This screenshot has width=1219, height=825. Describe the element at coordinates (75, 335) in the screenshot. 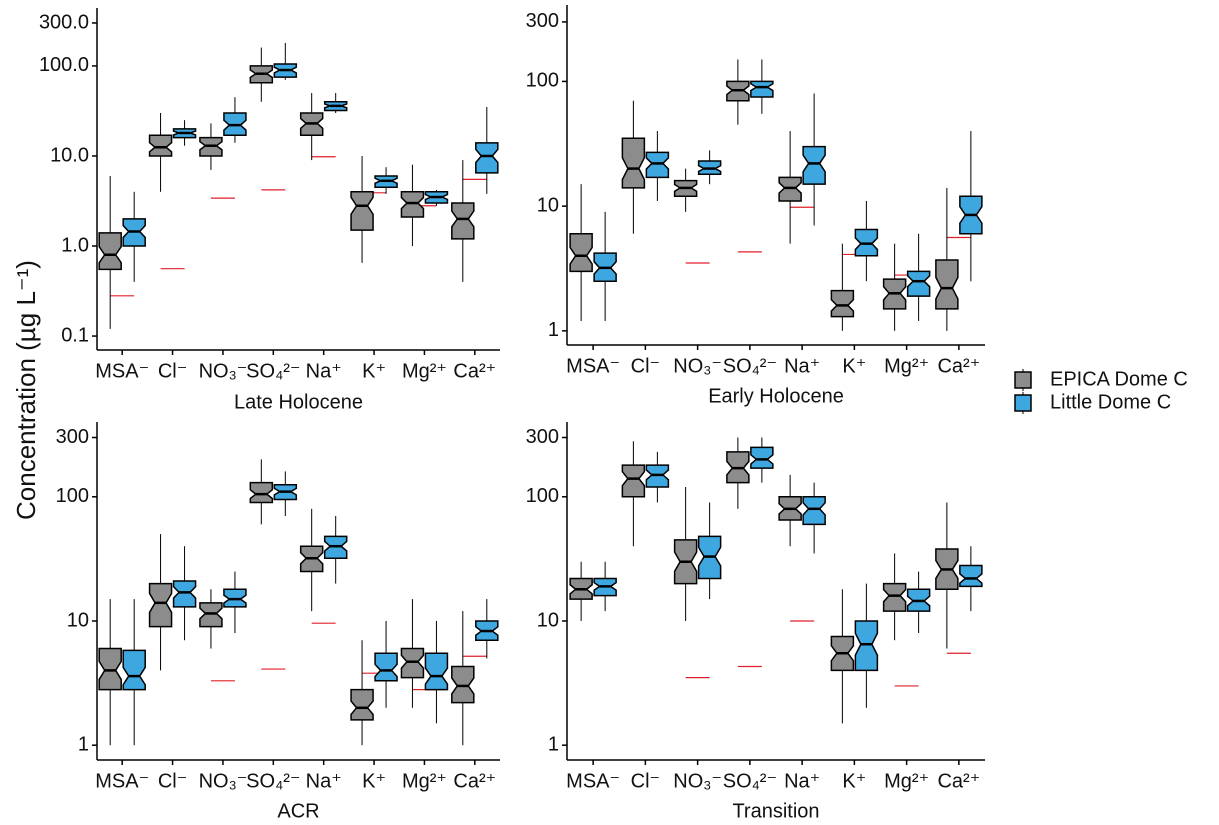

I see `y-tick-label: 0.1` at that location.